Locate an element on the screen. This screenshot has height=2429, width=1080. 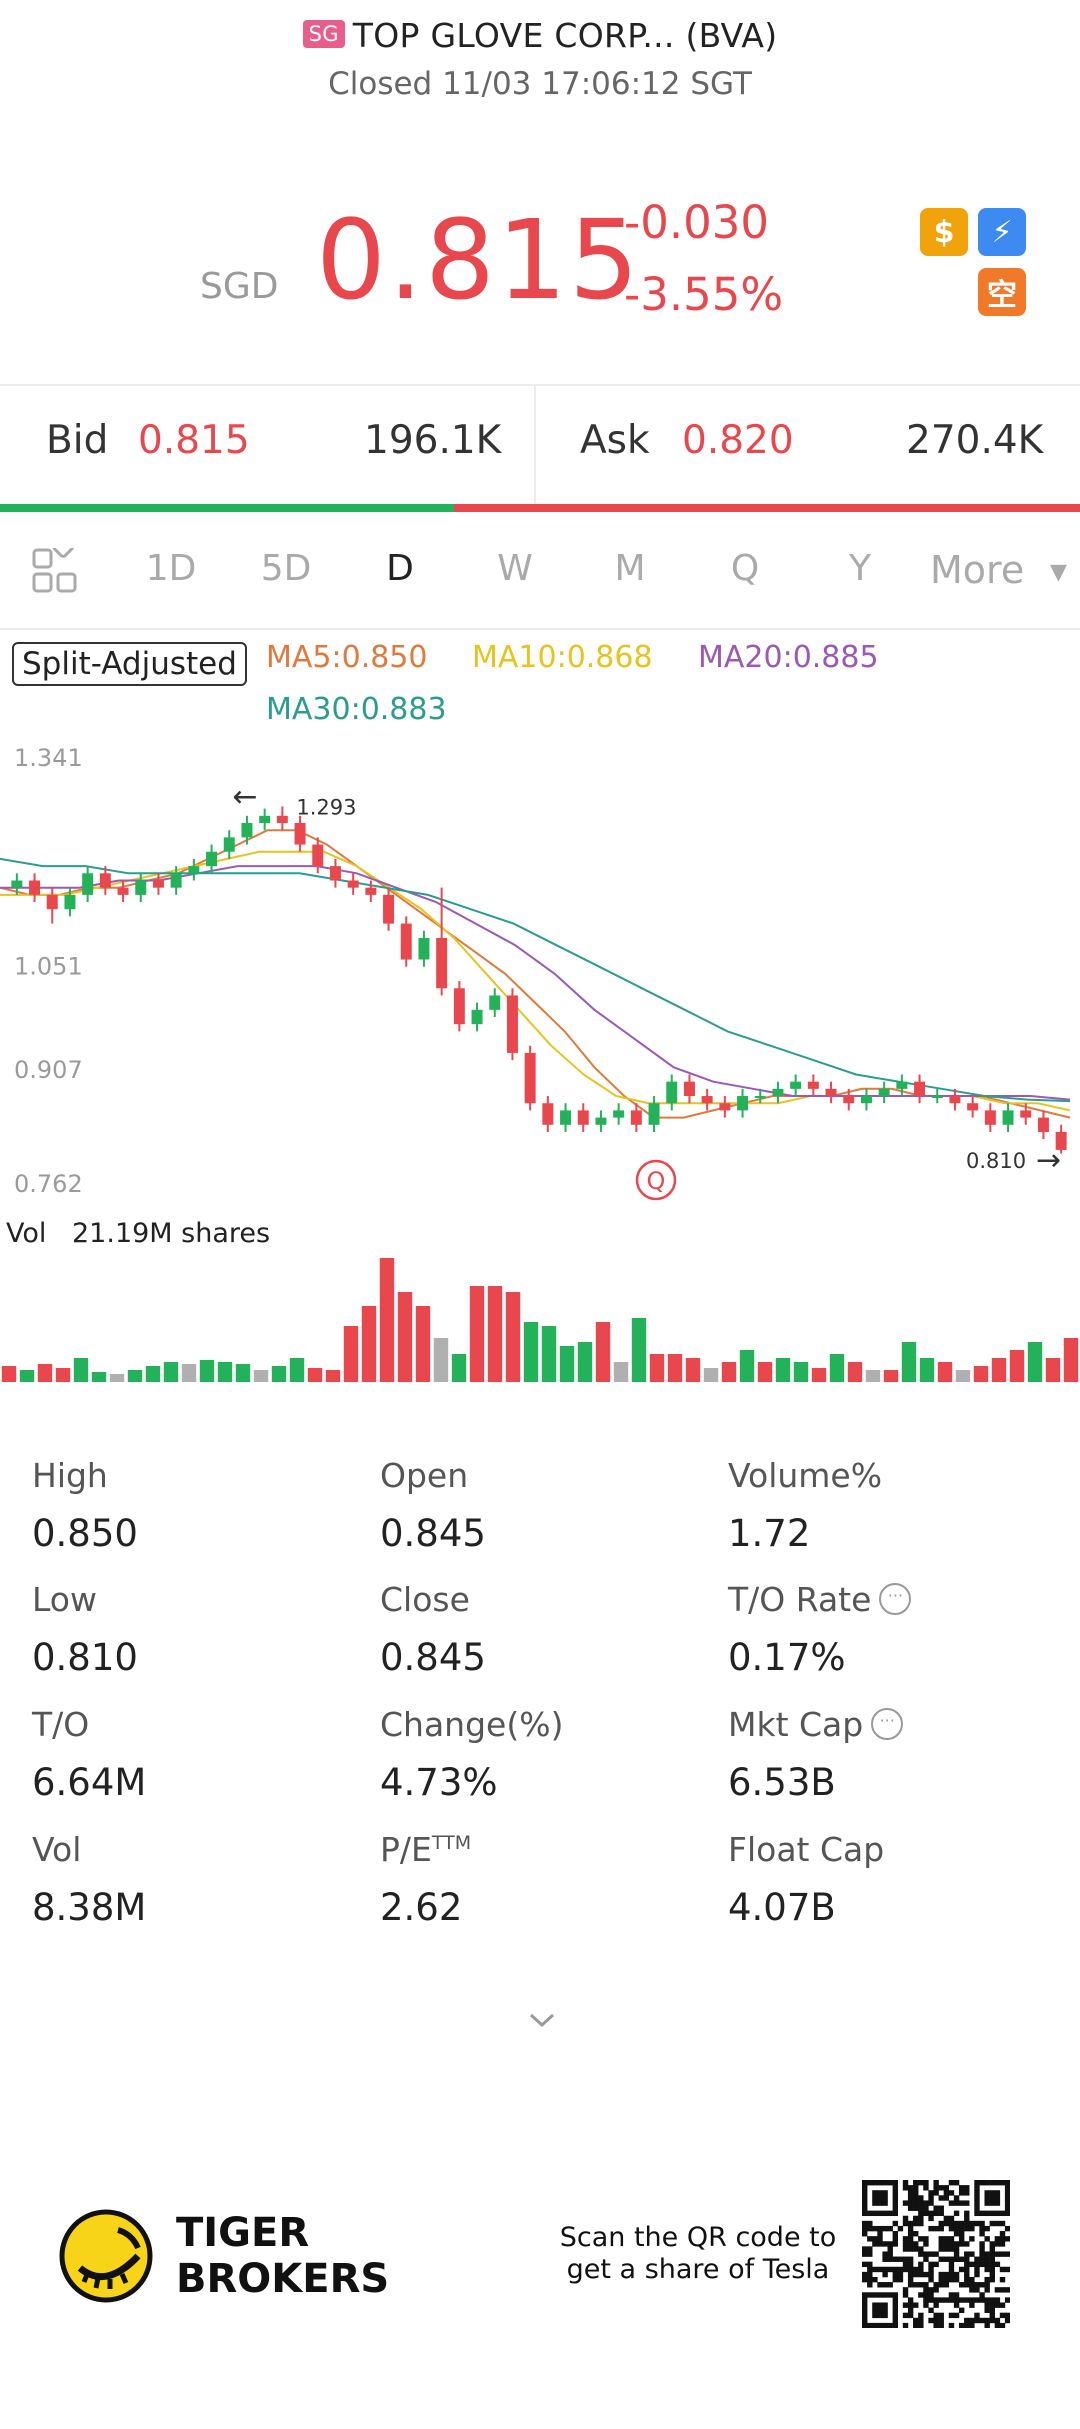
volume-value: 21.19M shares is located at coordinates (171, 1233).